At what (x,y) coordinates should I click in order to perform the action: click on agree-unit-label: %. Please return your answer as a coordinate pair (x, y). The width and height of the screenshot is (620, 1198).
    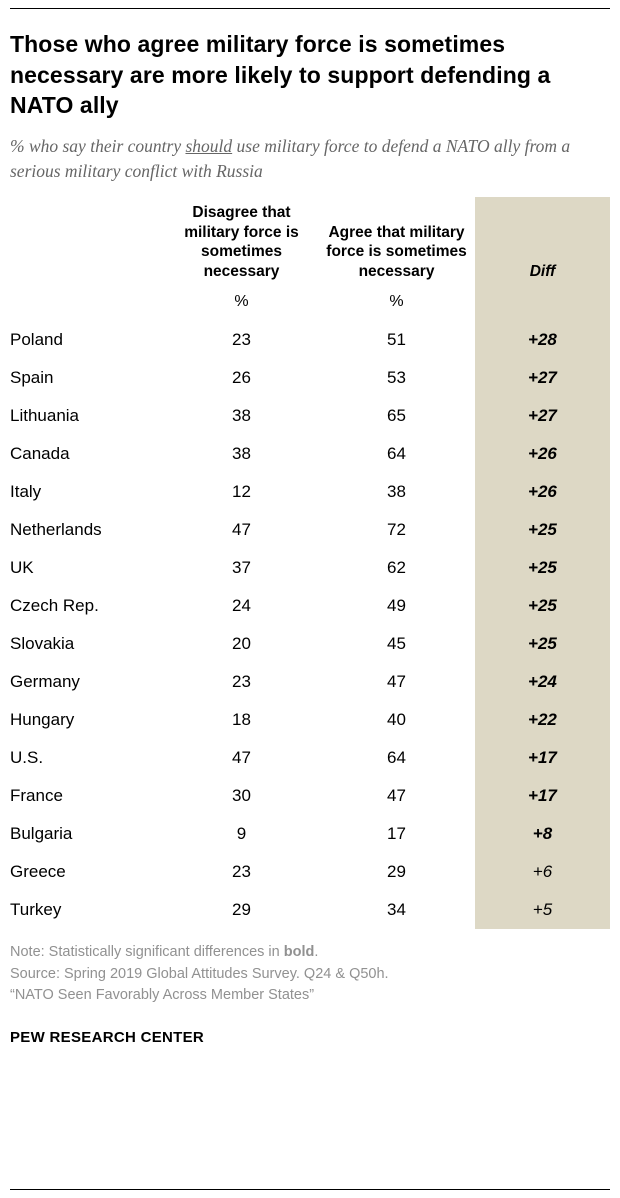
    Looking at the image, I should click on (396, 301).